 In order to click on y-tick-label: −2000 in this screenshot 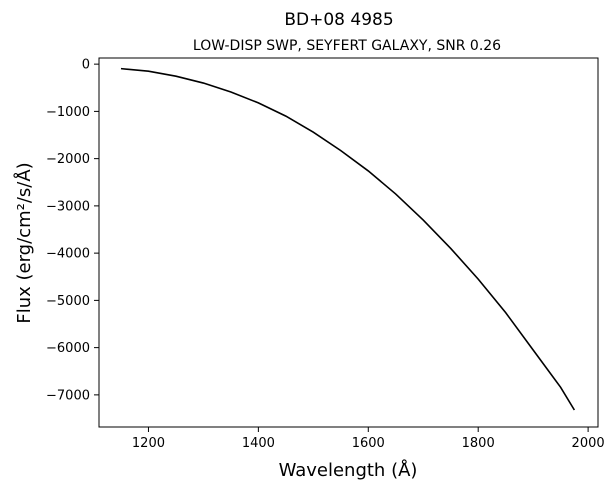, I will do `click(68, 159)`.